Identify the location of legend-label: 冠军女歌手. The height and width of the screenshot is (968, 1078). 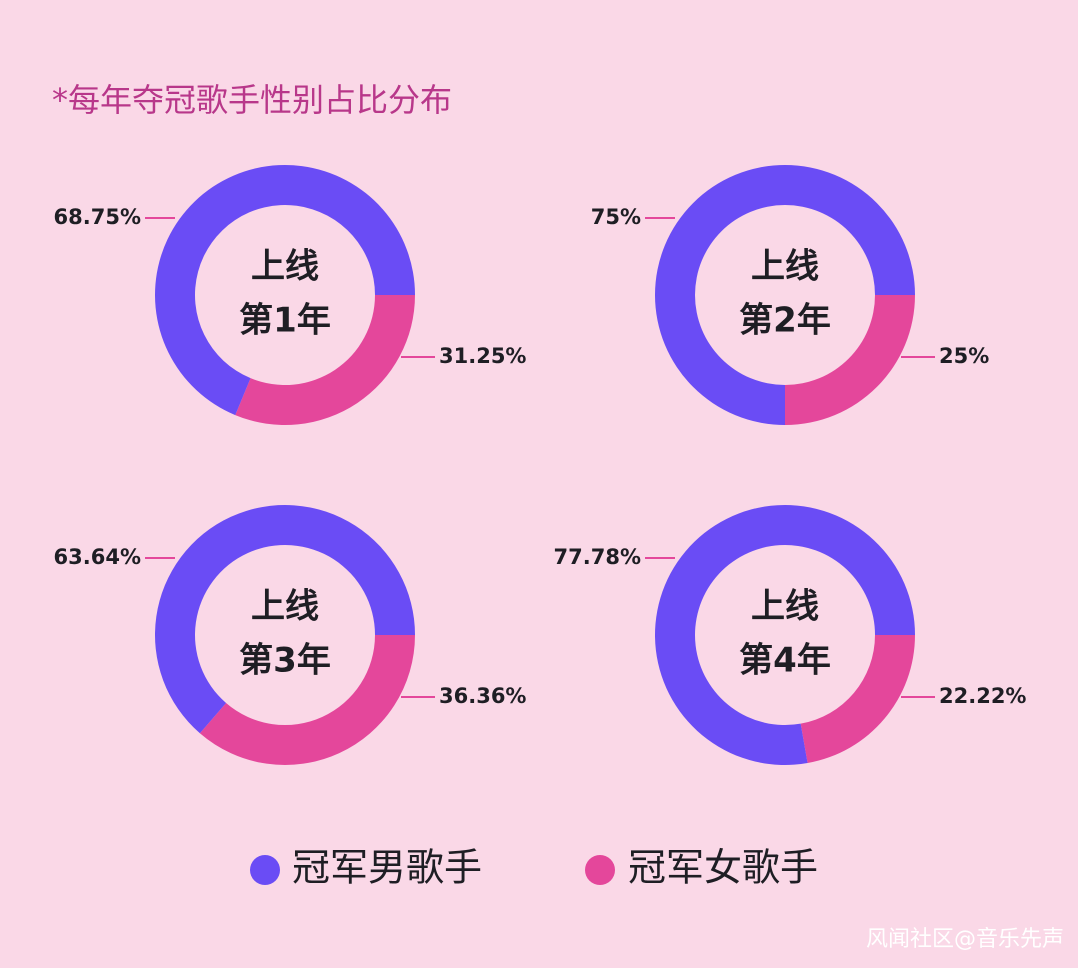
(723, 868).